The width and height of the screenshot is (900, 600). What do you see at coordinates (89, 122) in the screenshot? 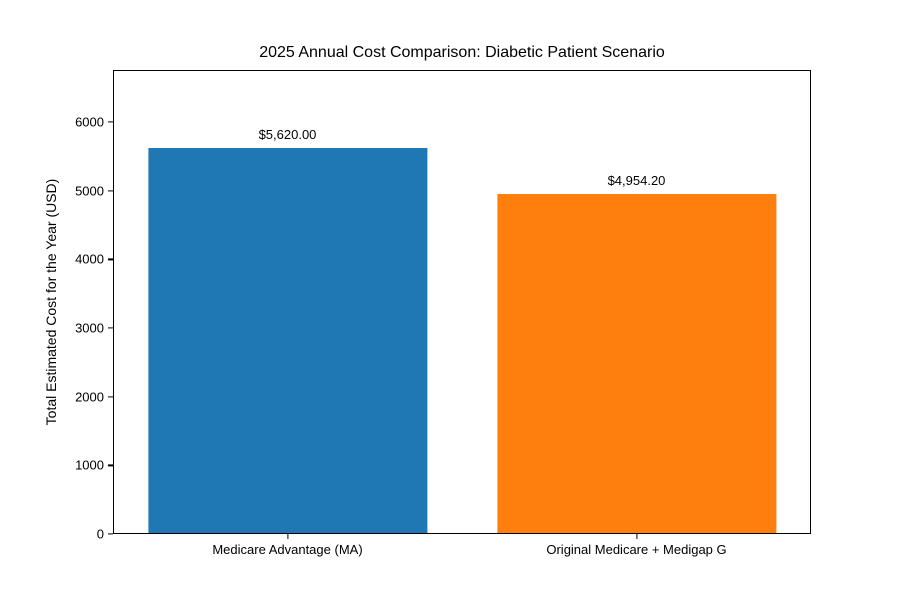
I see `y-tick-label: 6000` at bounding box center [89, 122].